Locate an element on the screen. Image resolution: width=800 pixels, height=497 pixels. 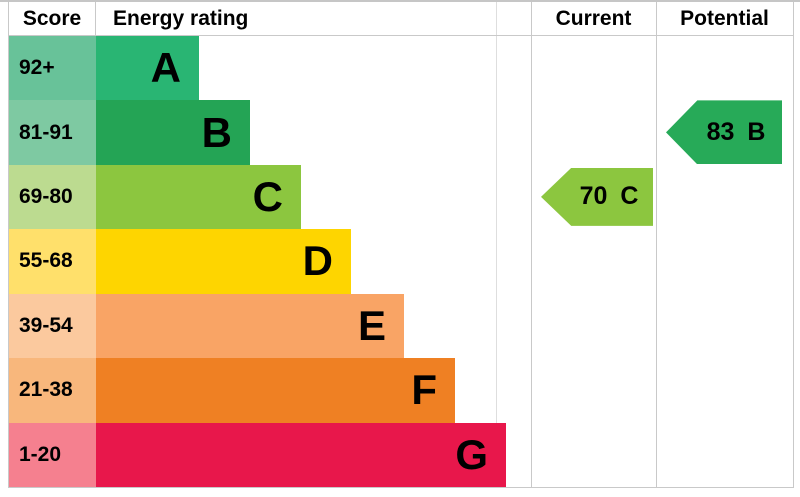
band-row: 21-38 F is located at coordinates (401, 390).